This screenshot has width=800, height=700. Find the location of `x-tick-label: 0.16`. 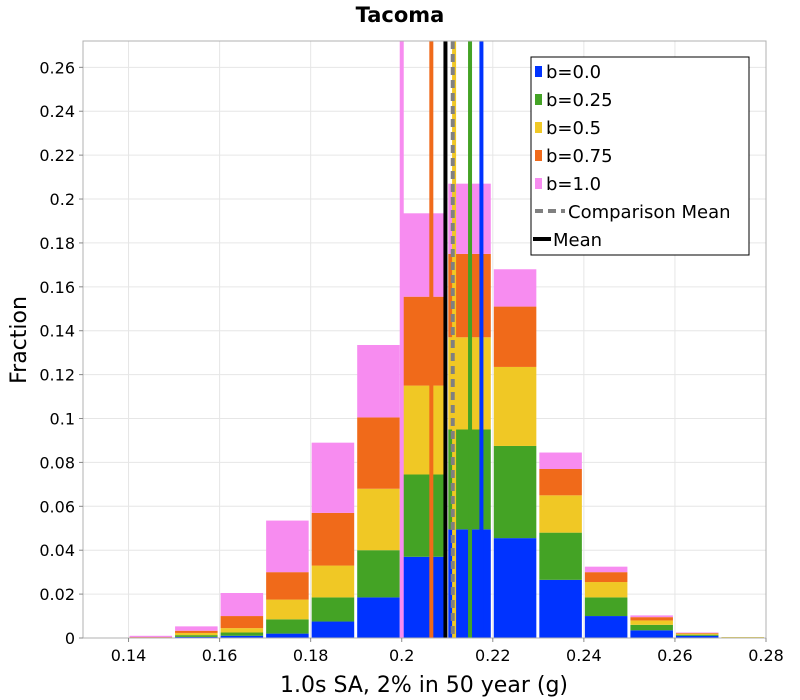

x-tick-label: 0.16 is located at coordinates (220, 655).